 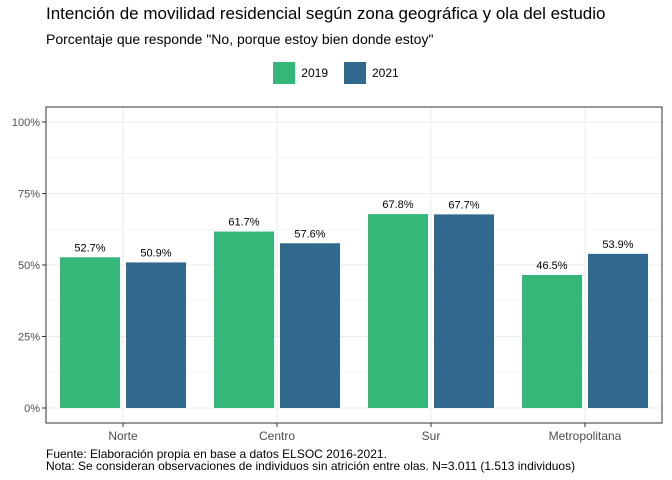 What do you see at coordinates (89, 248) in the screenshot?
I see `bar-value-label: 52.7%` at bounding box center [89, 248].